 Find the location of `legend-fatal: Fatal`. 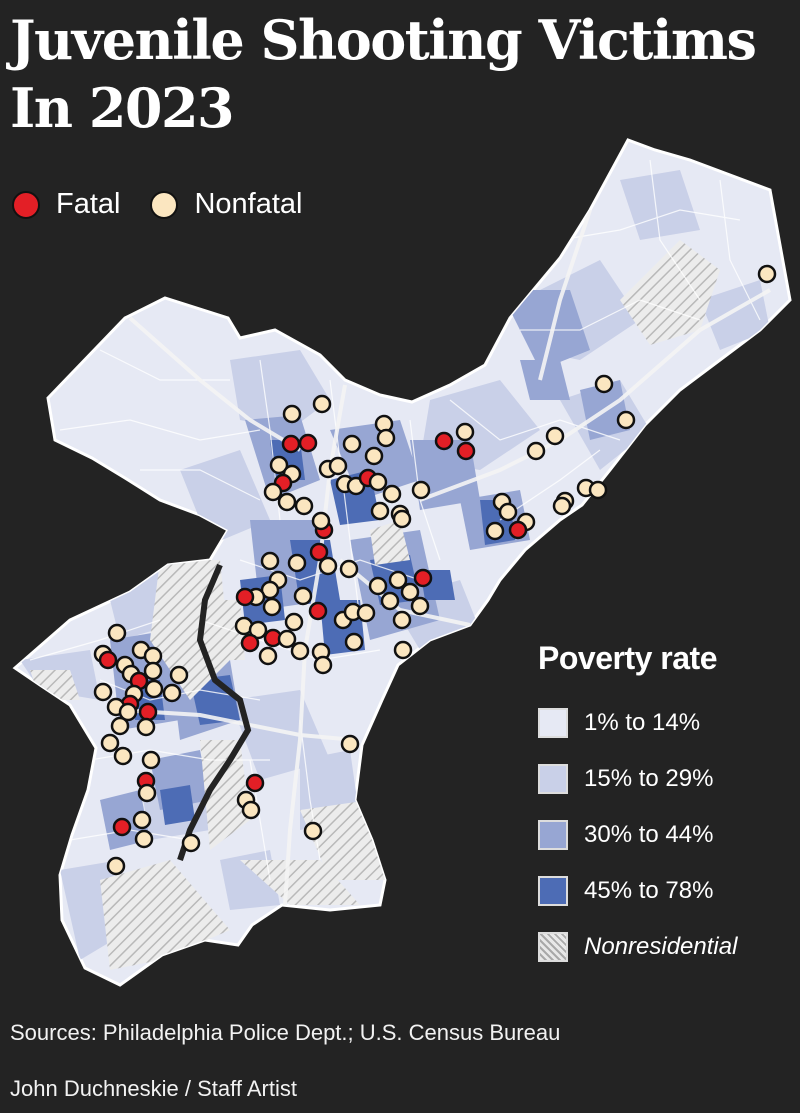

legend-fatal: Fatal is located at coordinates (66, 204).